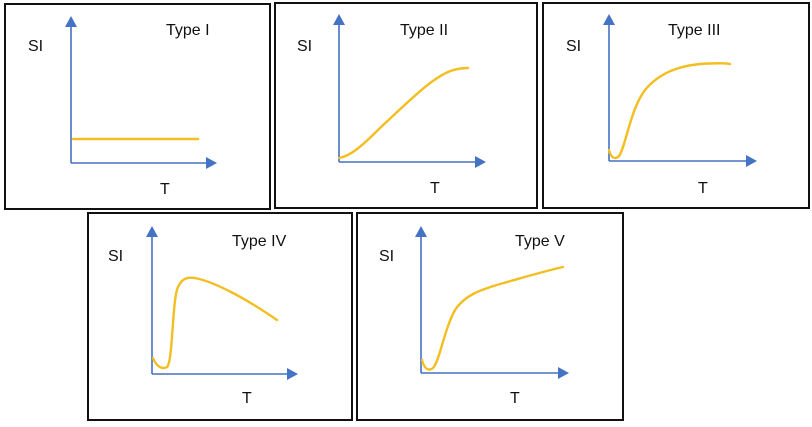 The height and width of the screenshot is (427, 812). I want to click on panel-title: Type III, so click(694, 30).